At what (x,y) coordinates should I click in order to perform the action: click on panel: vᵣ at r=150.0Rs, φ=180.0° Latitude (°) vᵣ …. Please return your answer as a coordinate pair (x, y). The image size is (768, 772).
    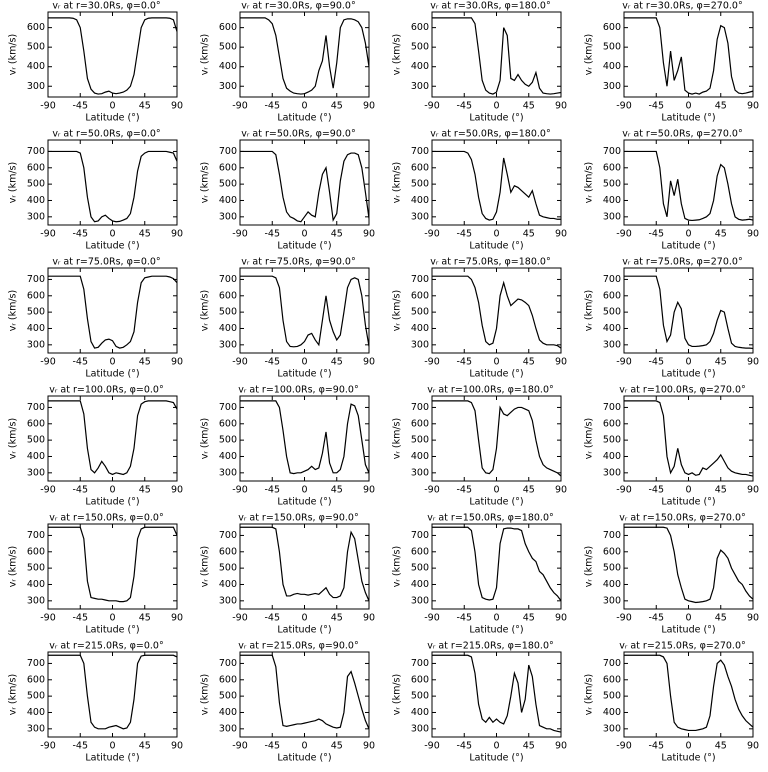
    Looking at the image, I should click on (480, 574).